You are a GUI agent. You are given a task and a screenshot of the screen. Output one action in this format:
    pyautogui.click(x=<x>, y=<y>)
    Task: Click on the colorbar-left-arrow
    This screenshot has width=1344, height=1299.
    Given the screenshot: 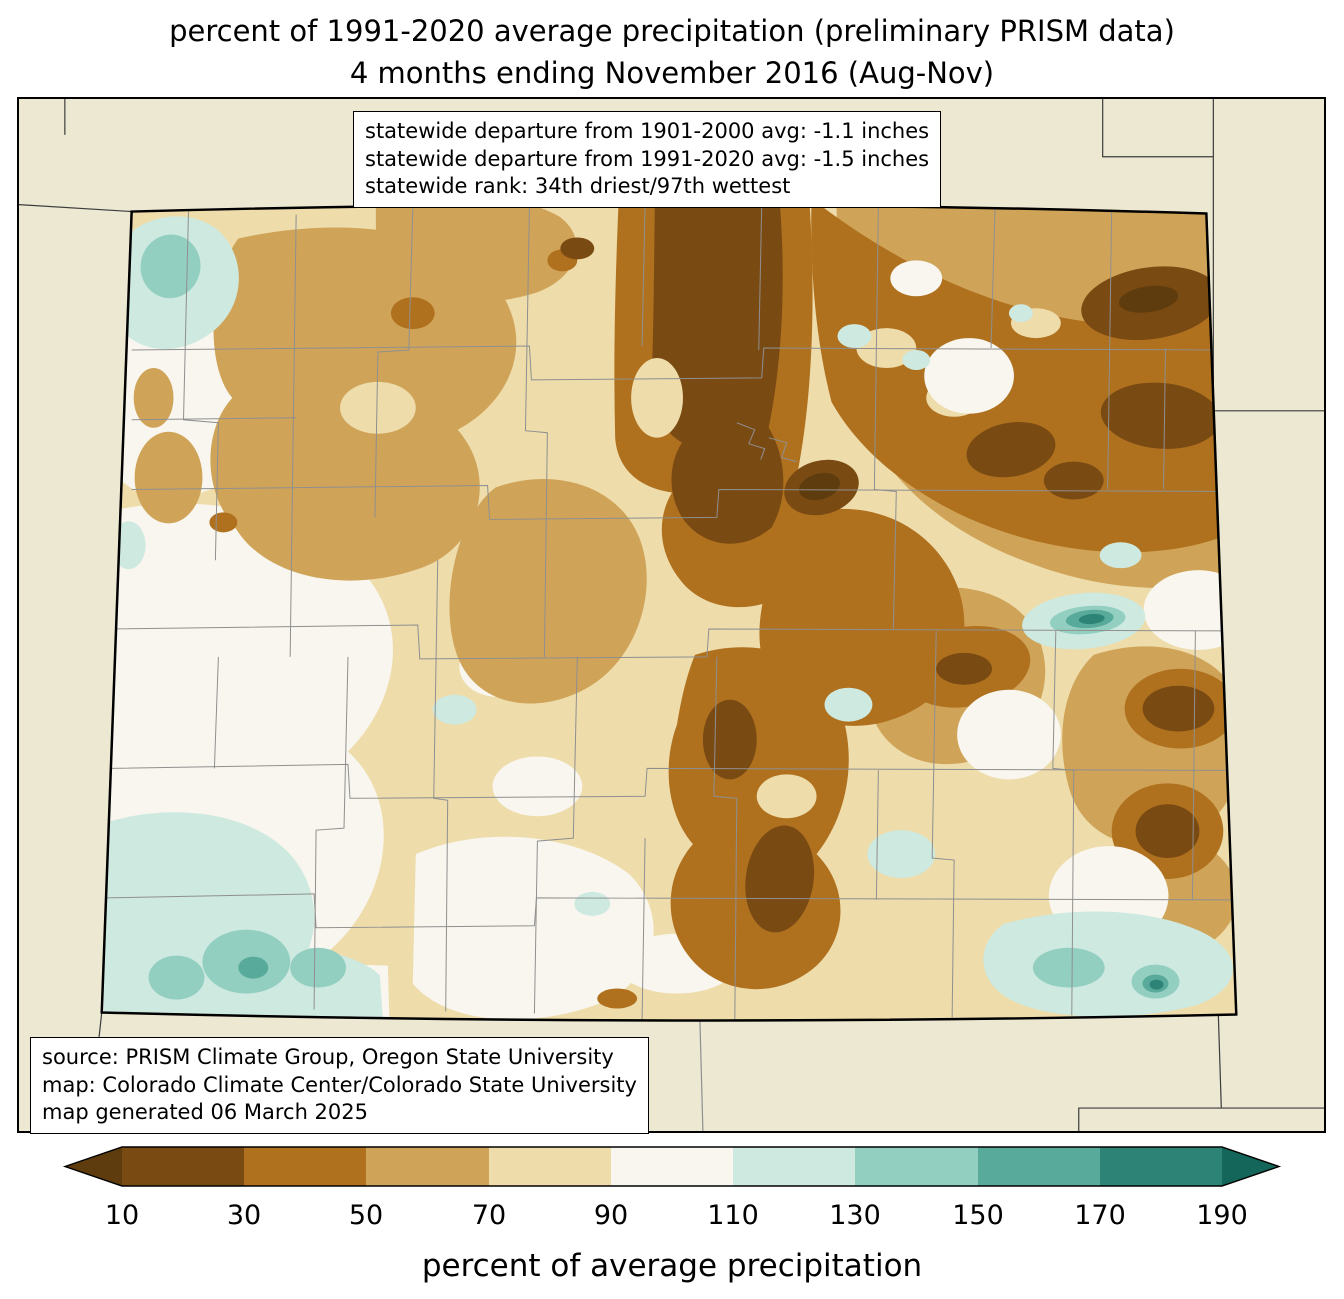 What is the action you would take?
    pyautogui.click(x=93, y=1166)
    